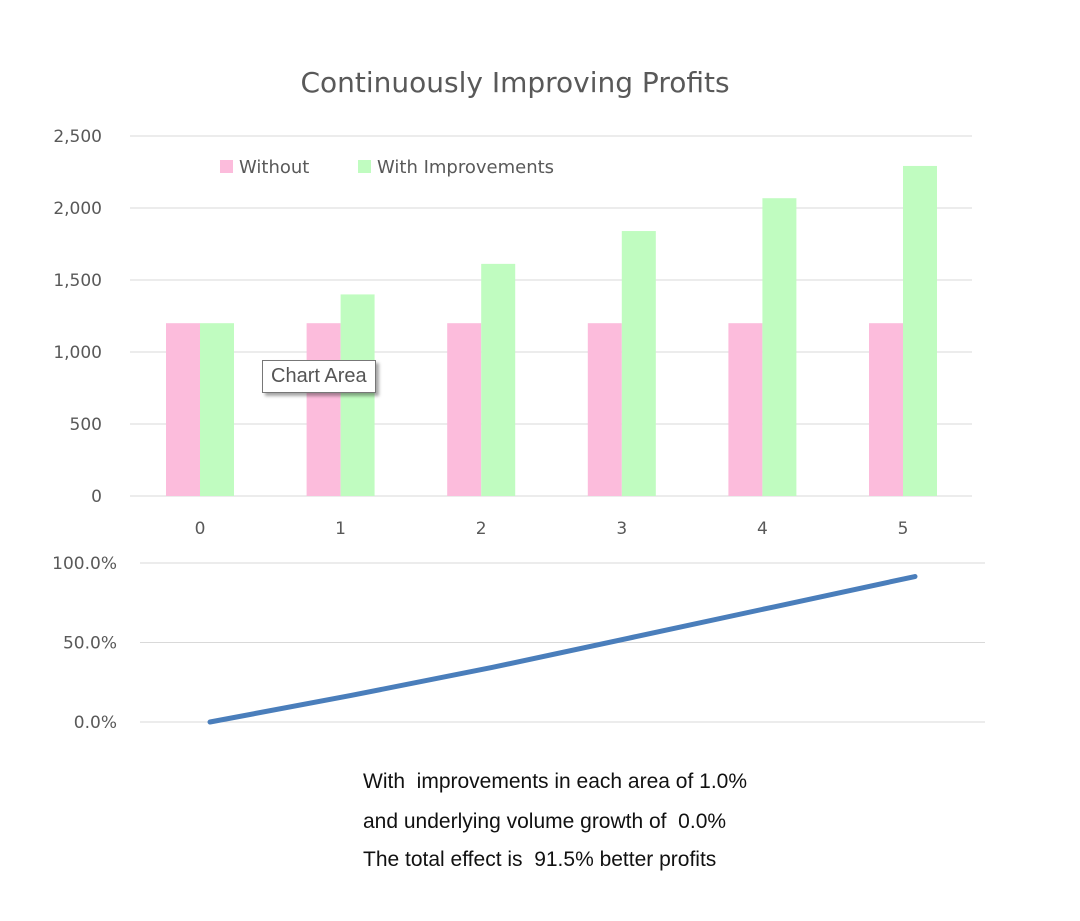 This screenshot has width=1080, height=921. Describe the element at coordinates (274, 167) in the screenshot. I see `legend-label: Without` at that location.